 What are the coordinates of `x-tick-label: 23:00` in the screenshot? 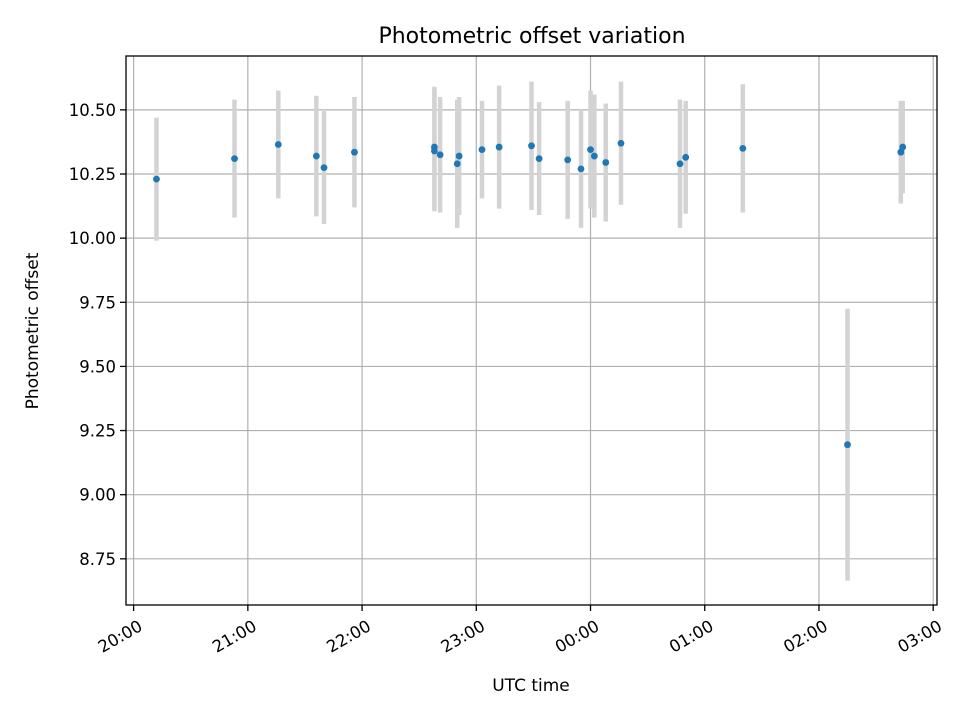 It's located at (463, 636).